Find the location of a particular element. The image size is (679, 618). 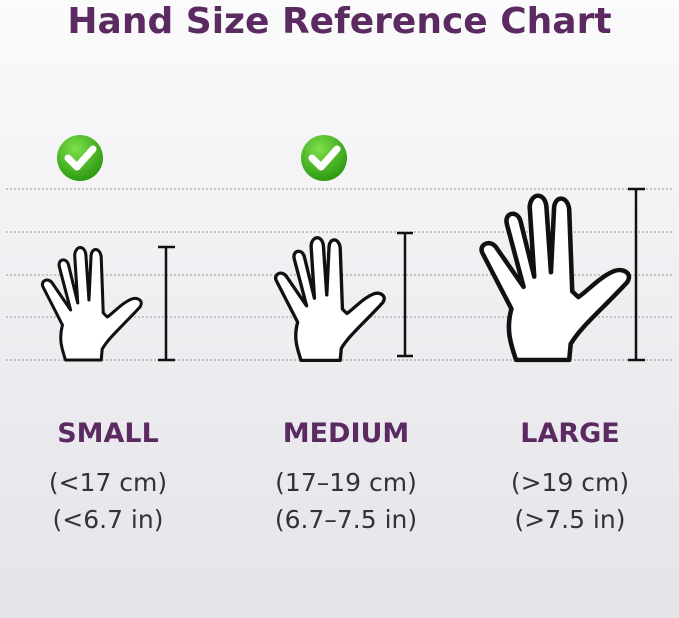

size-in-medium: (6.7–7.5 in) is located at coordinates (346, 519).